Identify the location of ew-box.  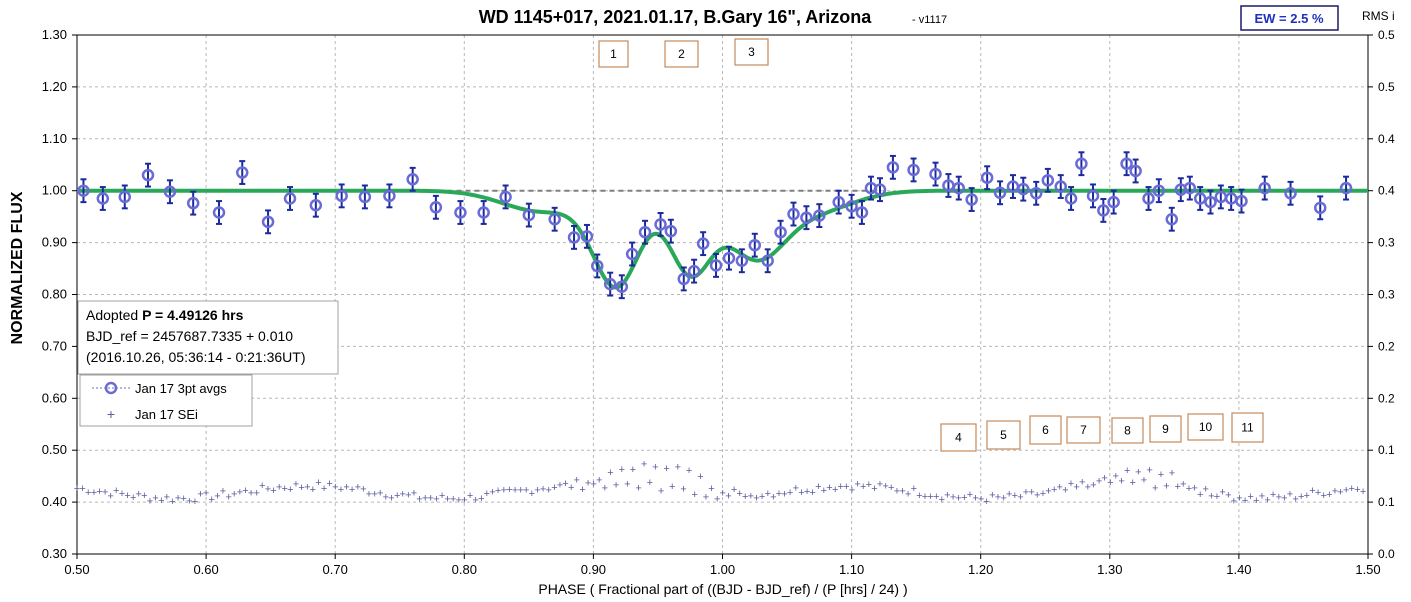
(1289, 18).